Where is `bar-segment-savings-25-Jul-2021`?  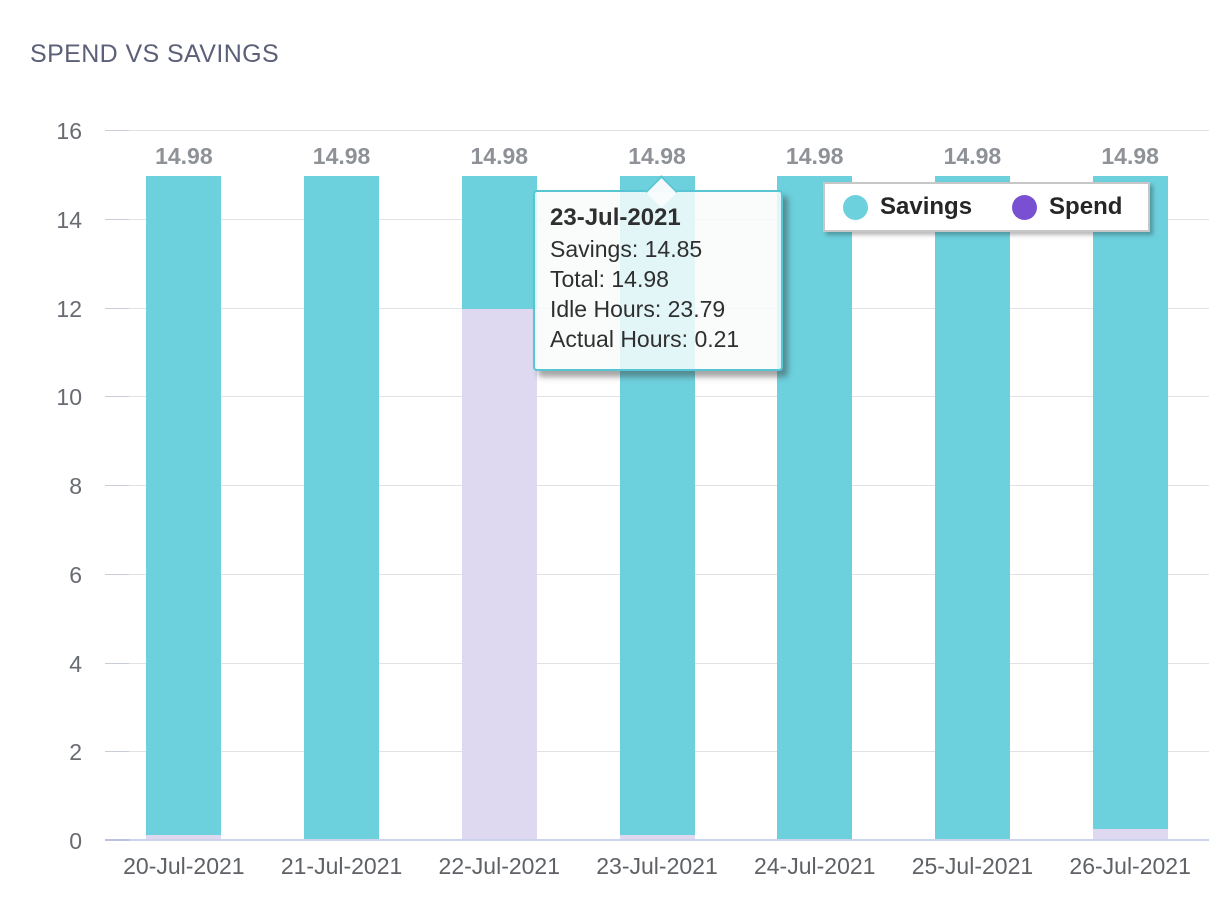 bar-segment-savings-25-Jul-2021 is located at coordinates (972, 508).